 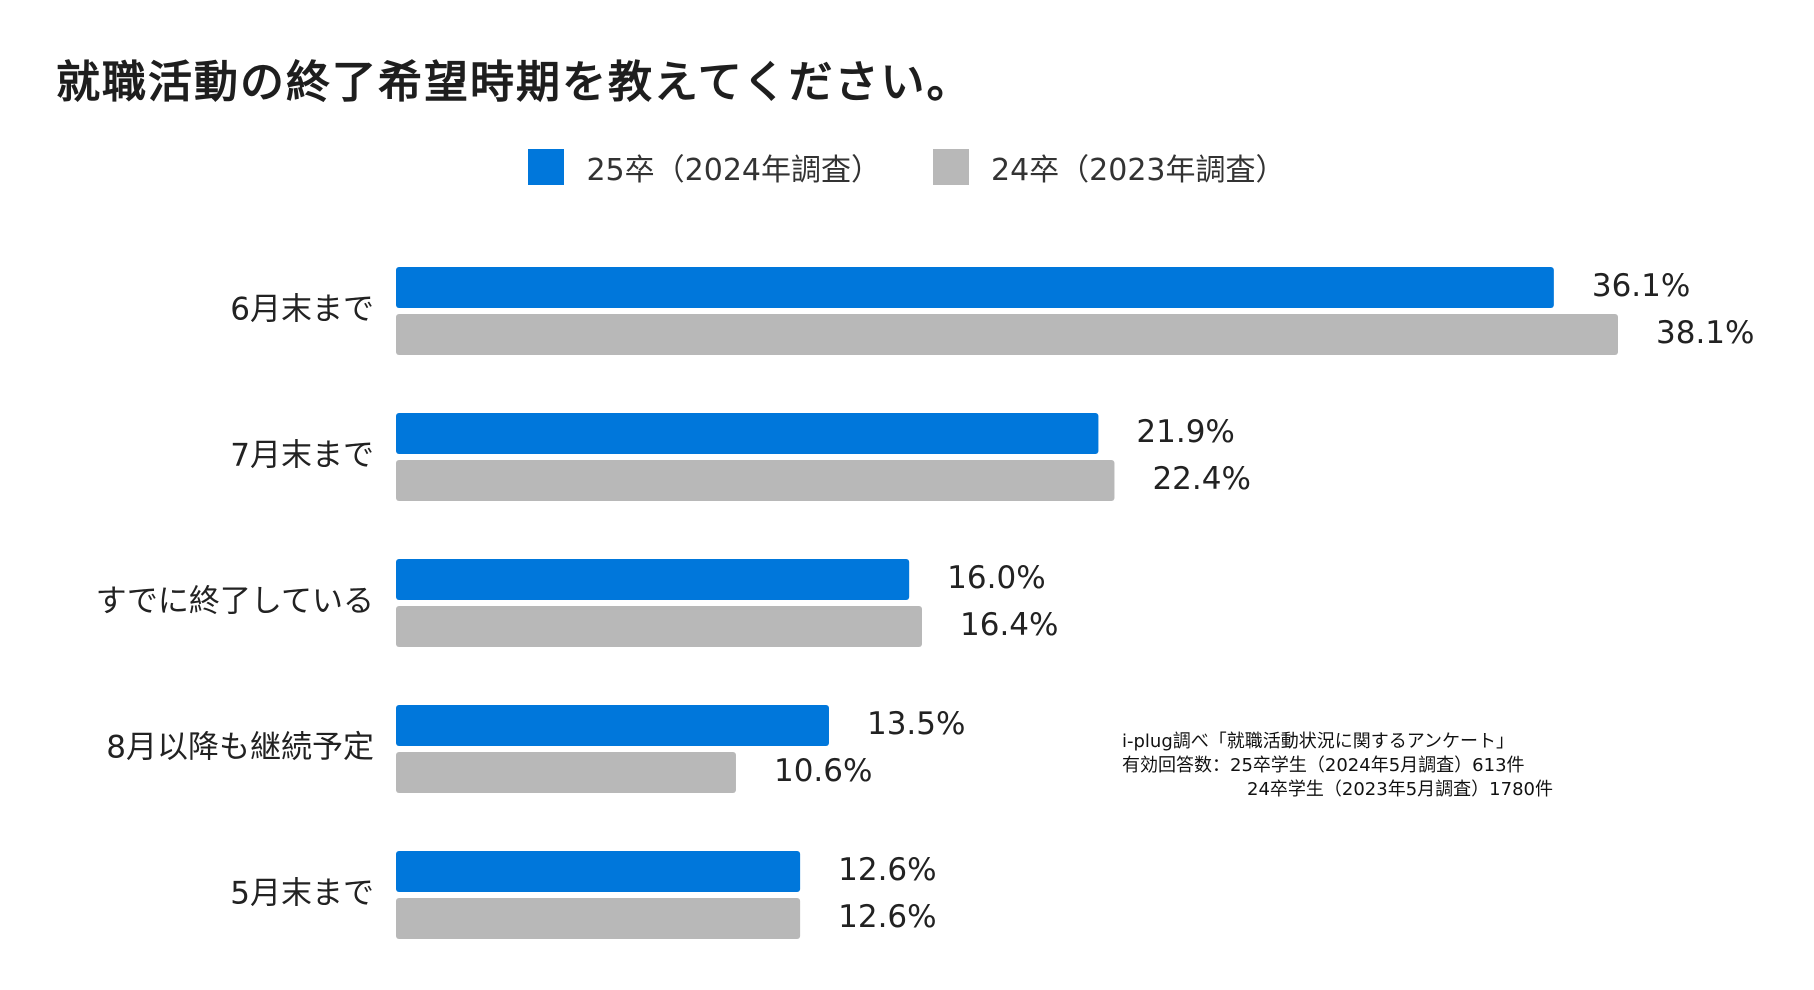 What do you see at coordinates (514, 82) in the screenshot?
I see `chart-title: 就職活動の終了希望時期を教えてください。` at bounding box center [514, 82].